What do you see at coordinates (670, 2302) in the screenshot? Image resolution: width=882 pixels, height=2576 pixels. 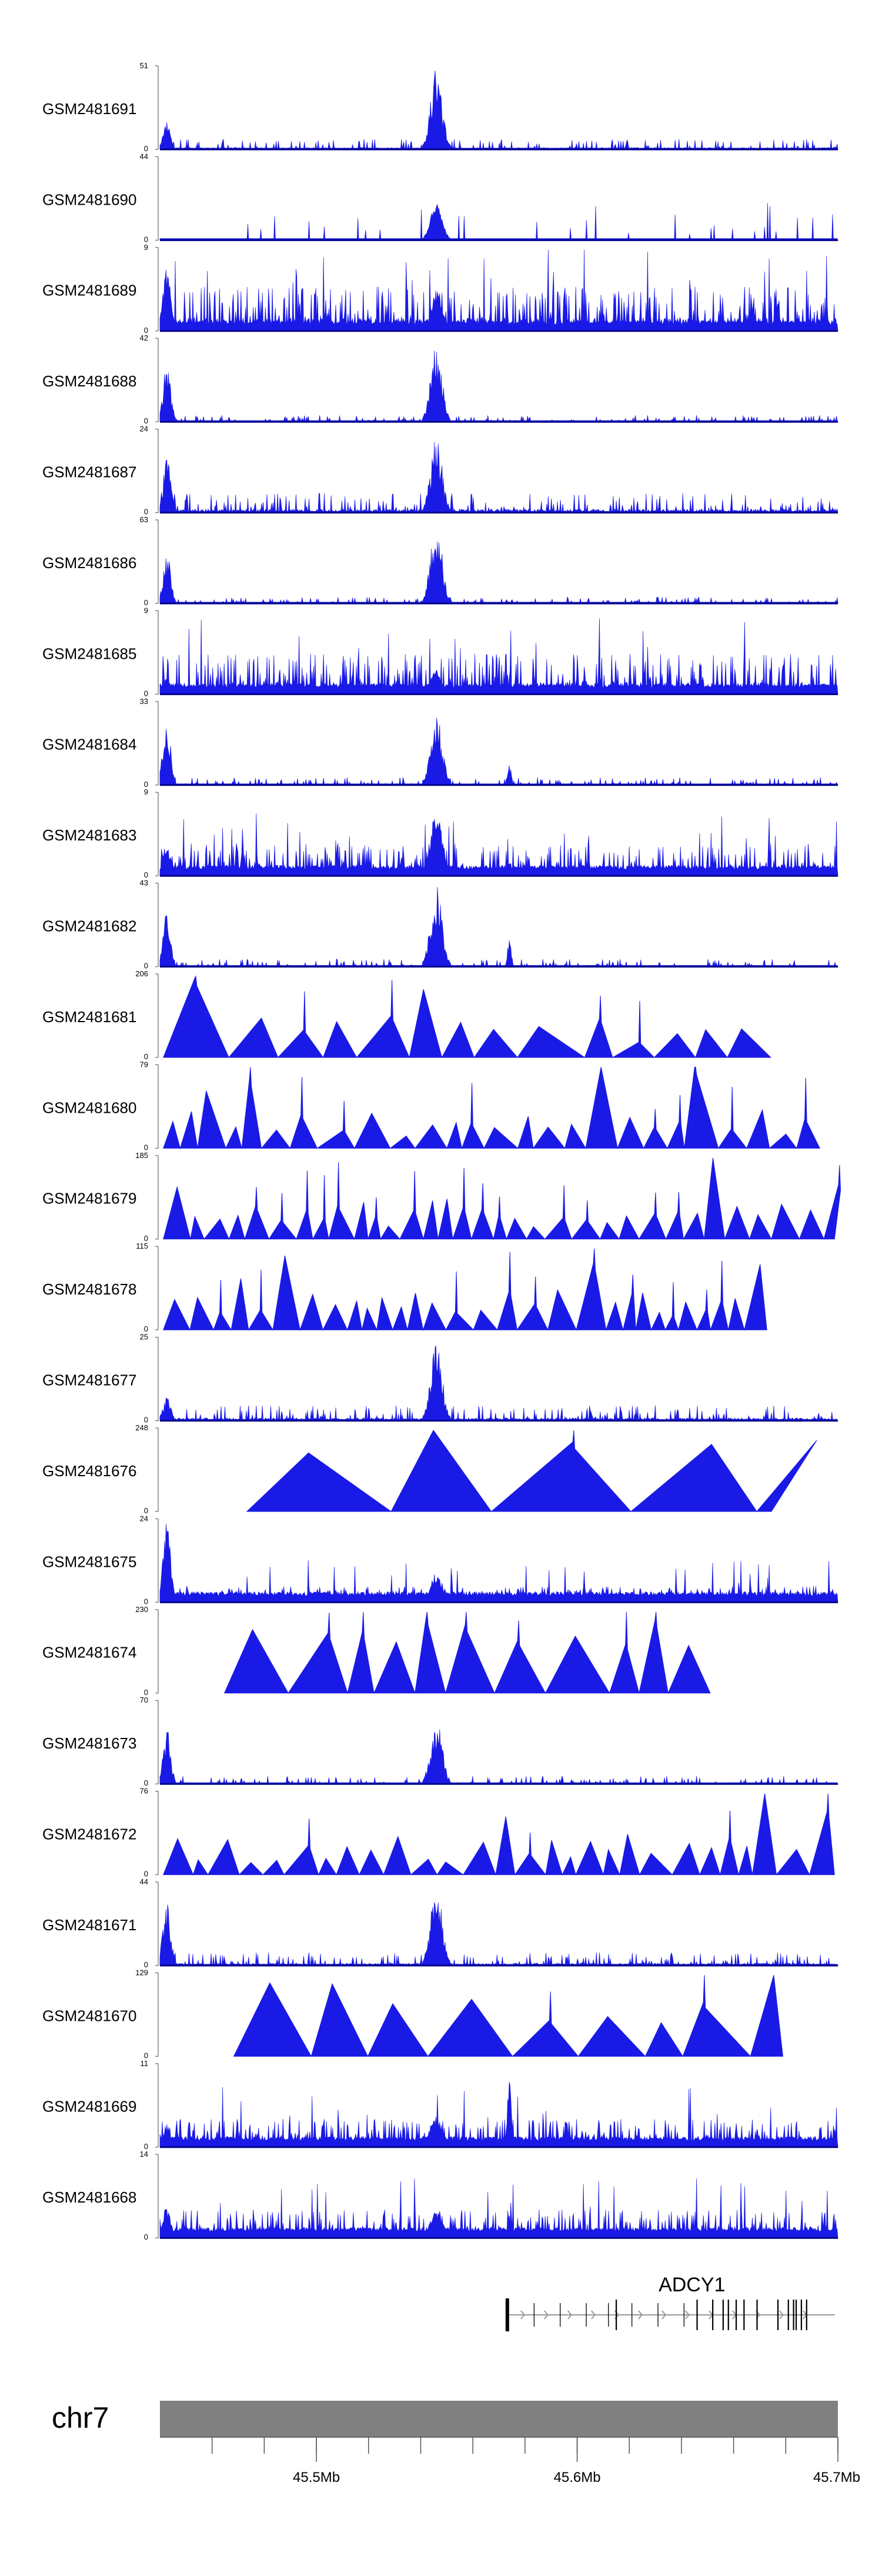 I see `gene-annotation-track: ADCY1` at bounding box center [670, 2302].